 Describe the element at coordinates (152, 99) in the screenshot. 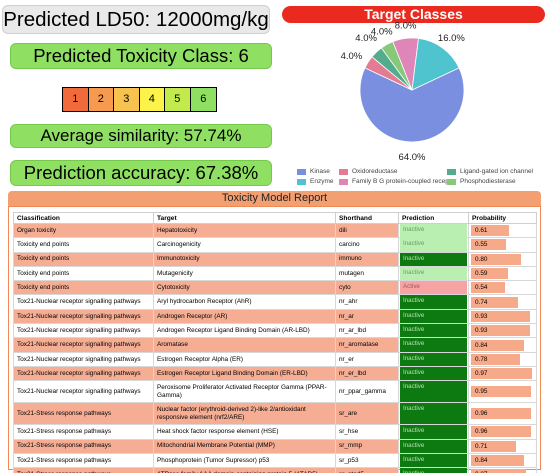

I see `toxicity-class-box-4: 4` at that location.